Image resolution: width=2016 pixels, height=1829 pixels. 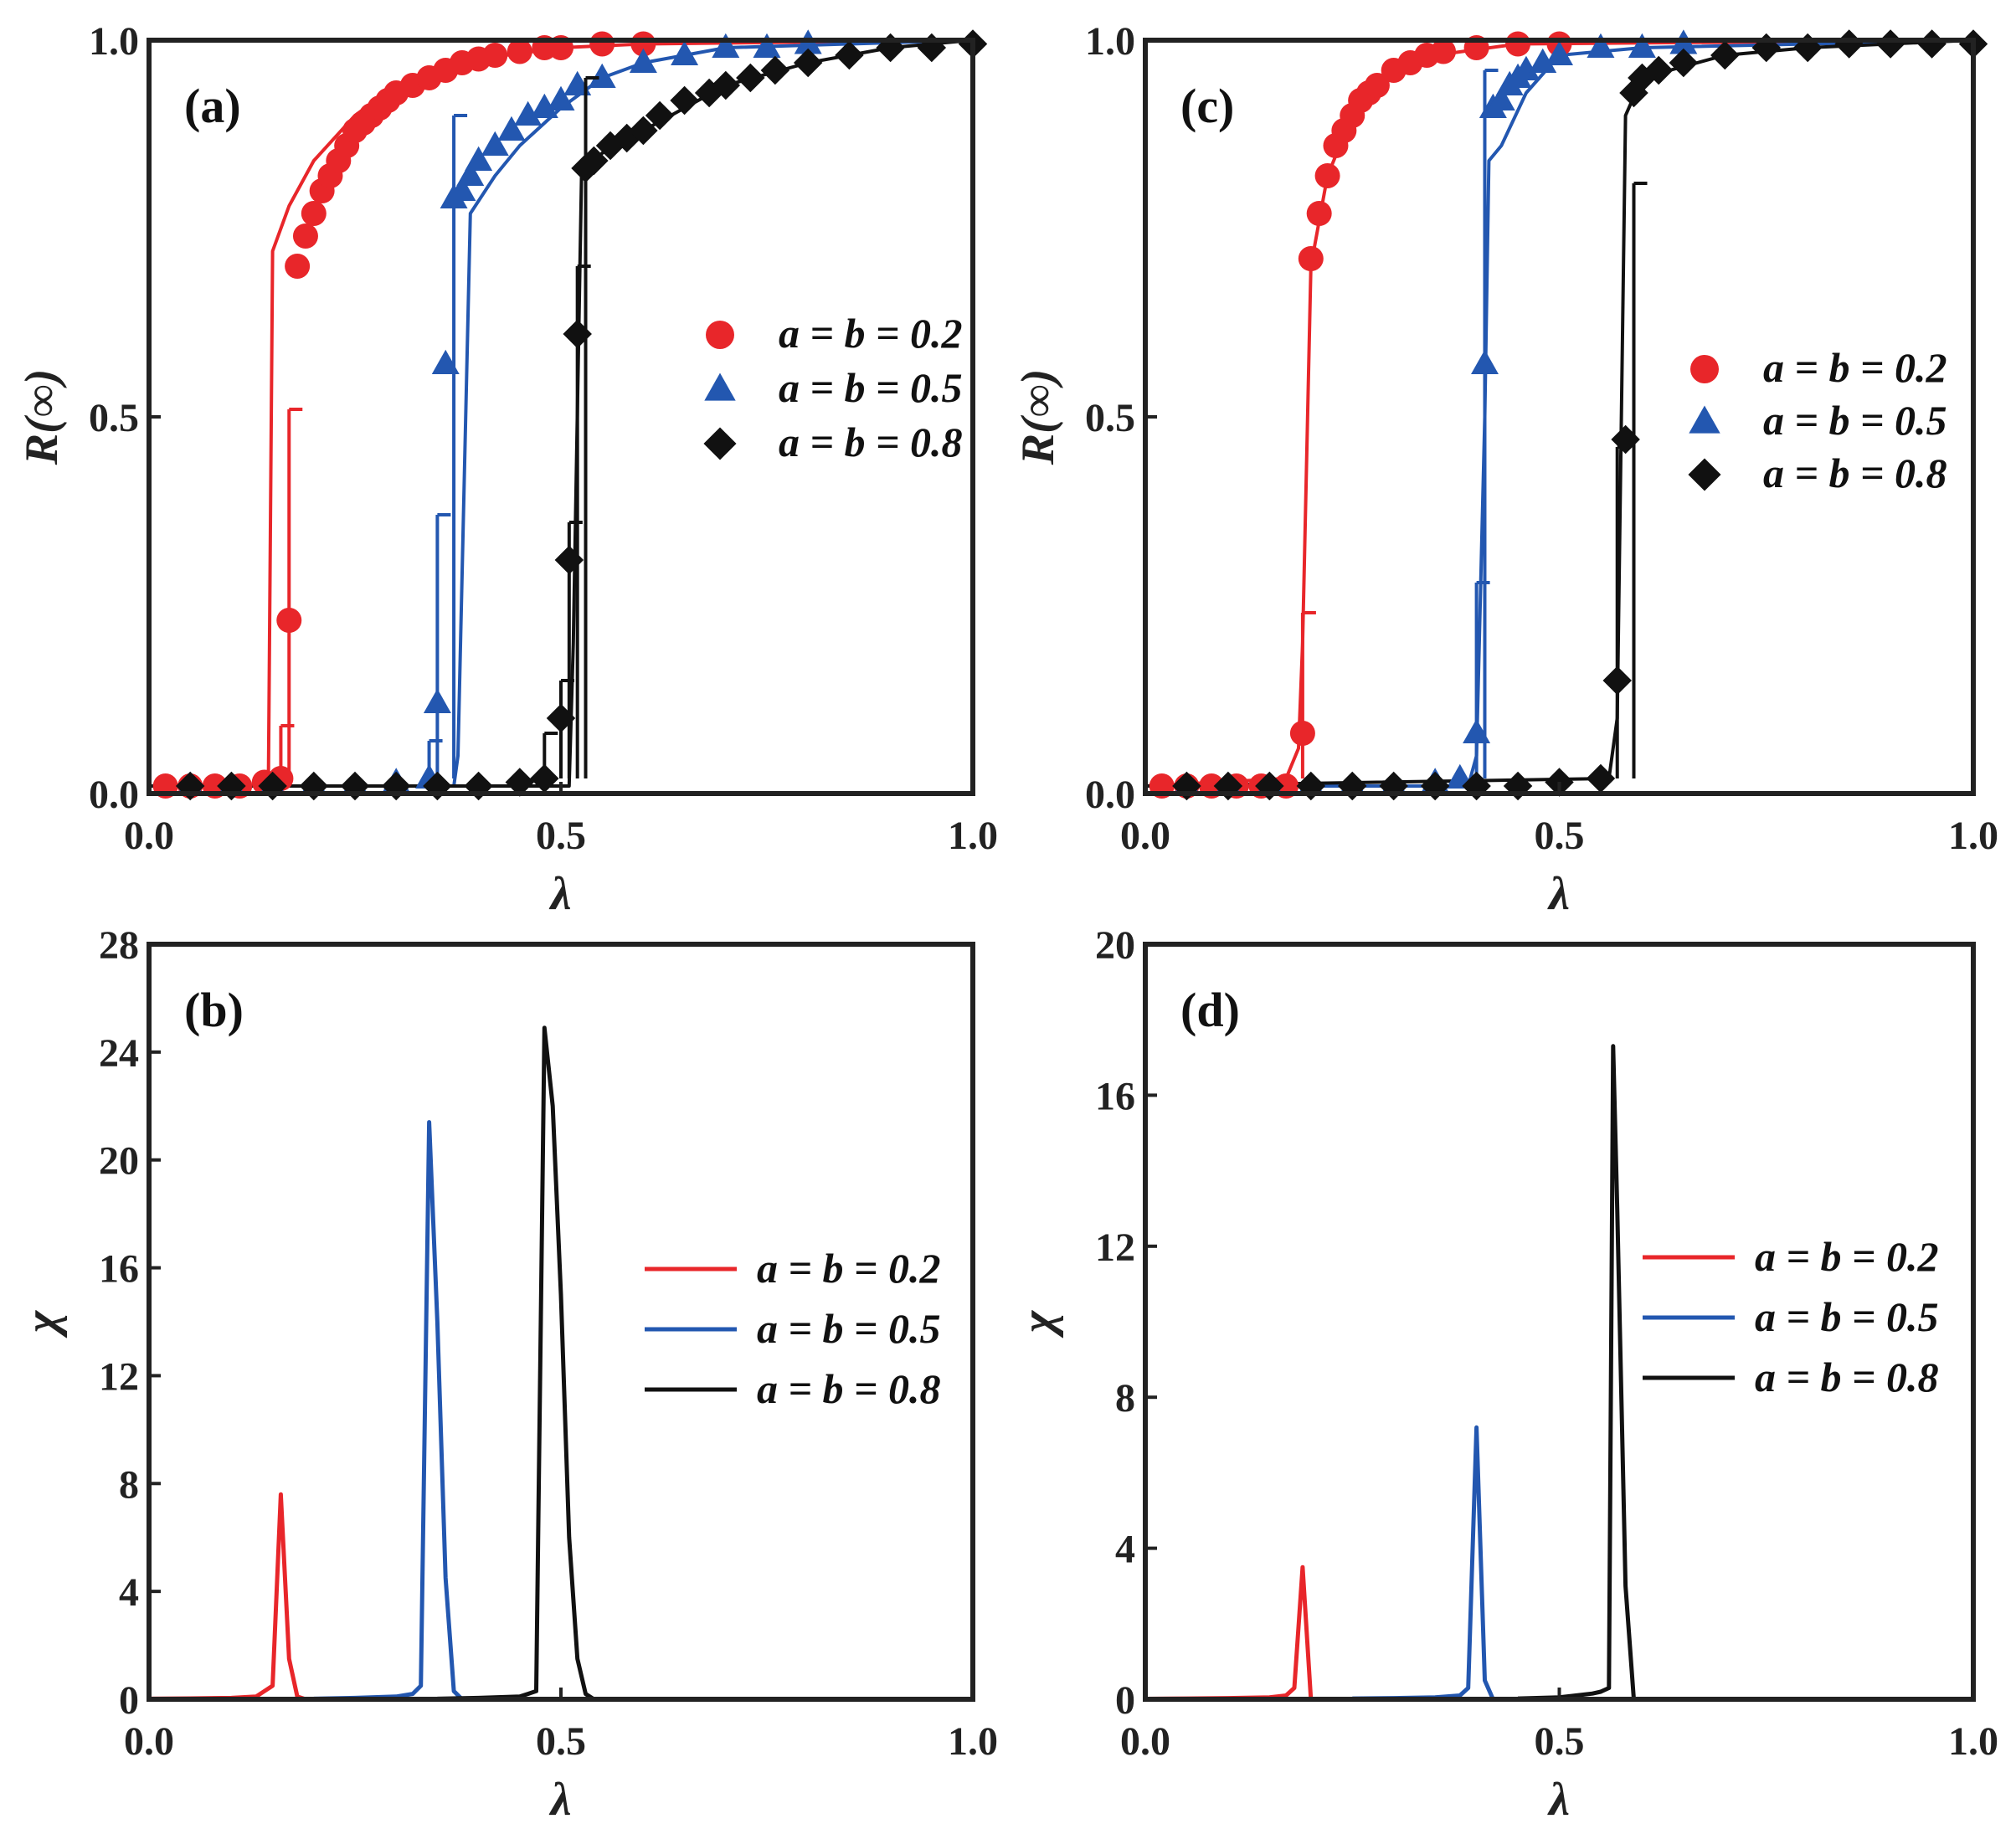 What do you see at coordinates (1973, 1742) in the screenshot?
I see `x-tick-label: 1.0` at bounding box center [1973, 1742].